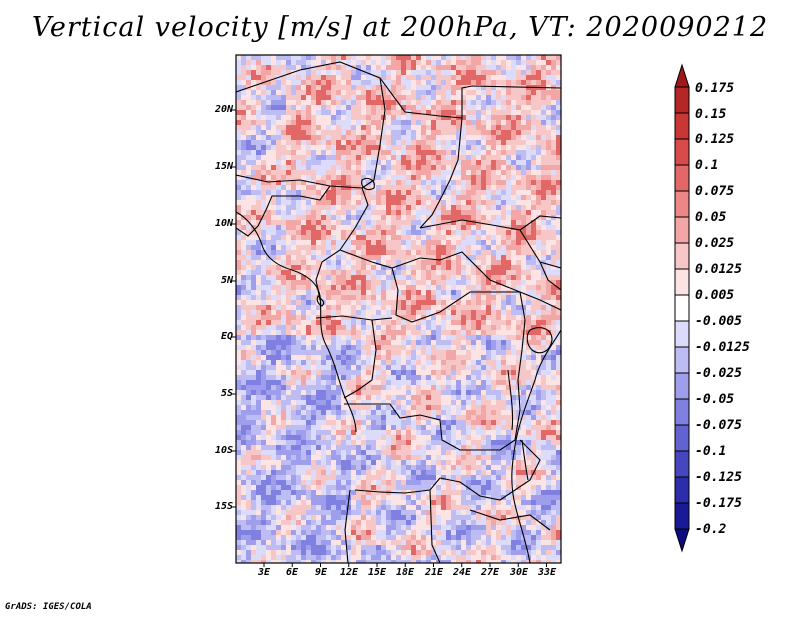 This screenshot has height=618, width=800. I want to click on colorbar-label: 0.1, so click(707, 165).